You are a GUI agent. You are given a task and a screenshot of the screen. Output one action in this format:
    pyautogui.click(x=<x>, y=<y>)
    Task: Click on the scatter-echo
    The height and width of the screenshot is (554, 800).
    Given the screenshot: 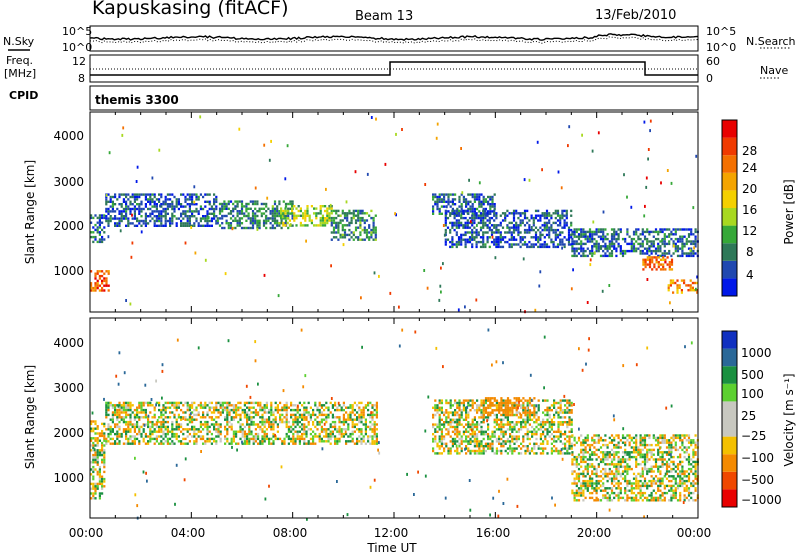 What is the action you would take?
    pyautogui.click(x=461, y=148)
    